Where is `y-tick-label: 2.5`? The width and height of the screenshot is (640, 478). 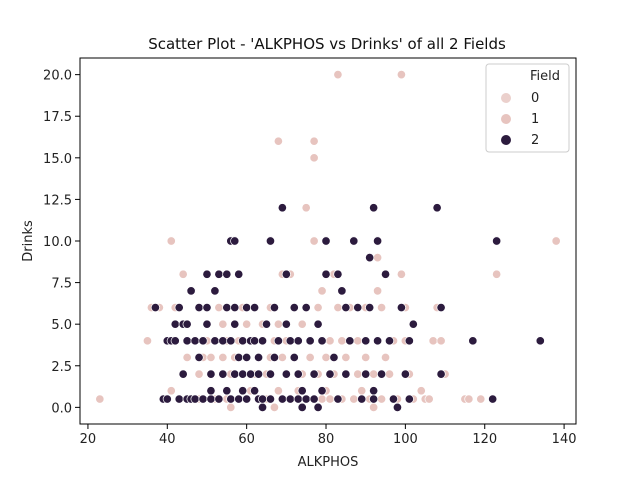 y-tick-label: 2.5 is located at coordinates (61, 367).